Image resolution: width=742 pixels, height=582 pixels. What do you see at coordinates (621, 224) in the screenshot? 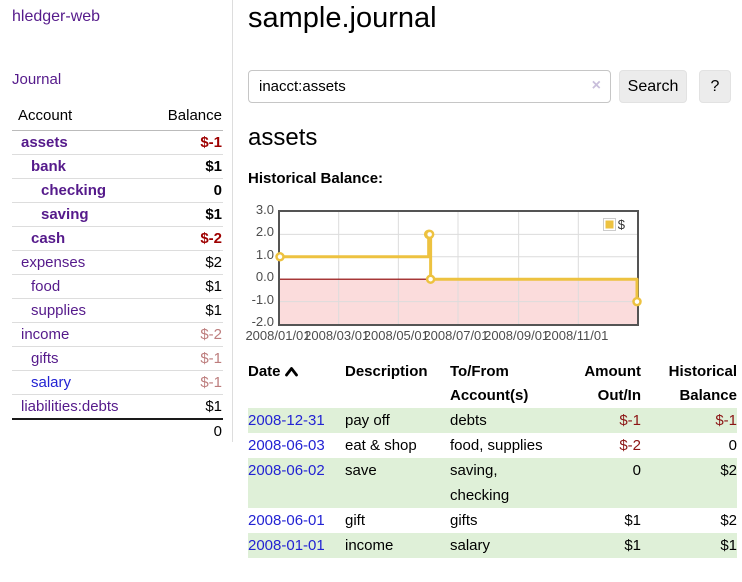
I see `legend-label: $` at bounding box center [621, 224].